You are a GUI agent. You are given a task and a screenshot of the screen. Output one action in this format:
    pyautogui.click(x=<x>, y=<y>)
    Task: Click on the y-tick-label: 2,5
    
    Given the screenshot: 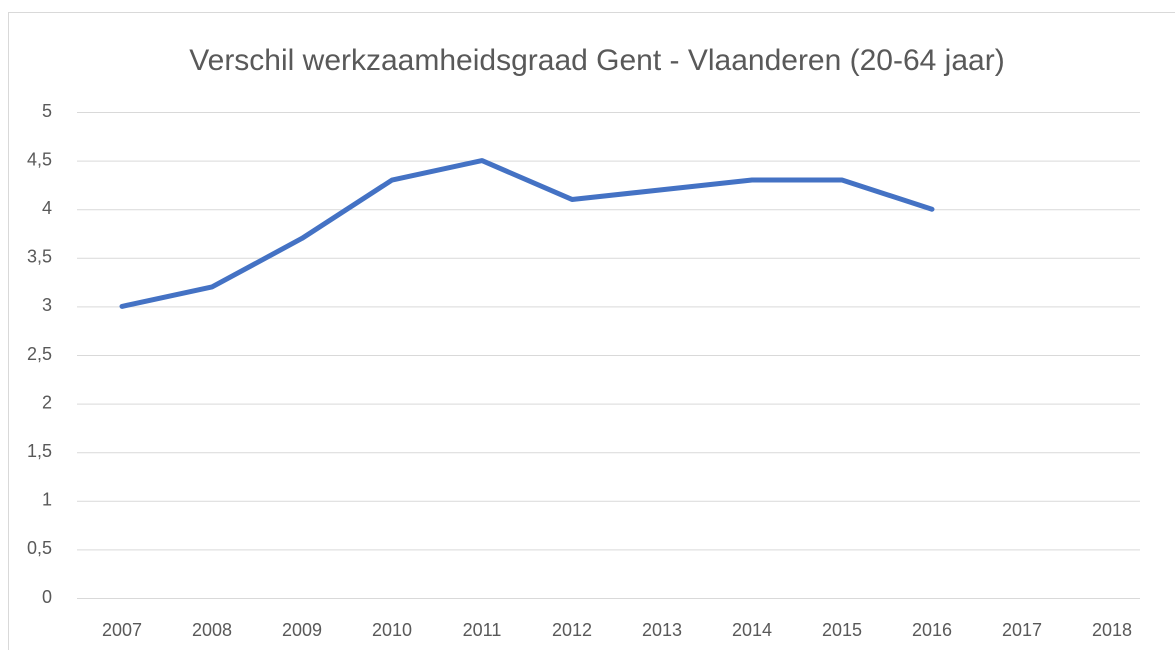 What is the action you would take?
    pyautogui.click(x=39, y=354)
    